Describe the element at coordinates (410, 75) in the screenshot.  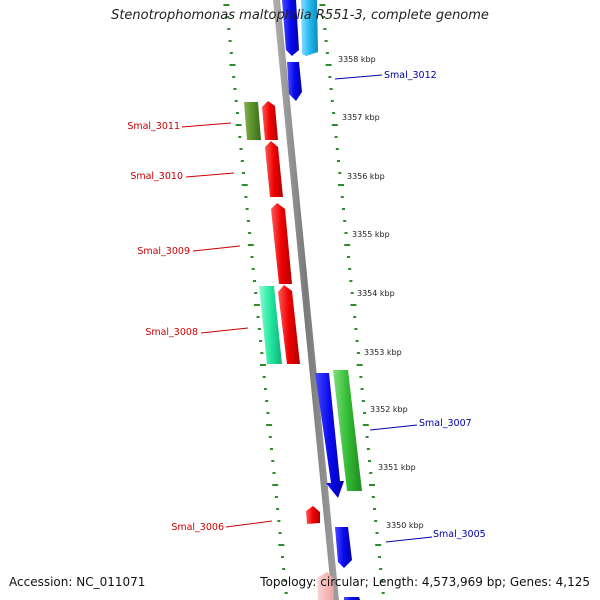
I see `feature-label: Smal_3012` at that location.